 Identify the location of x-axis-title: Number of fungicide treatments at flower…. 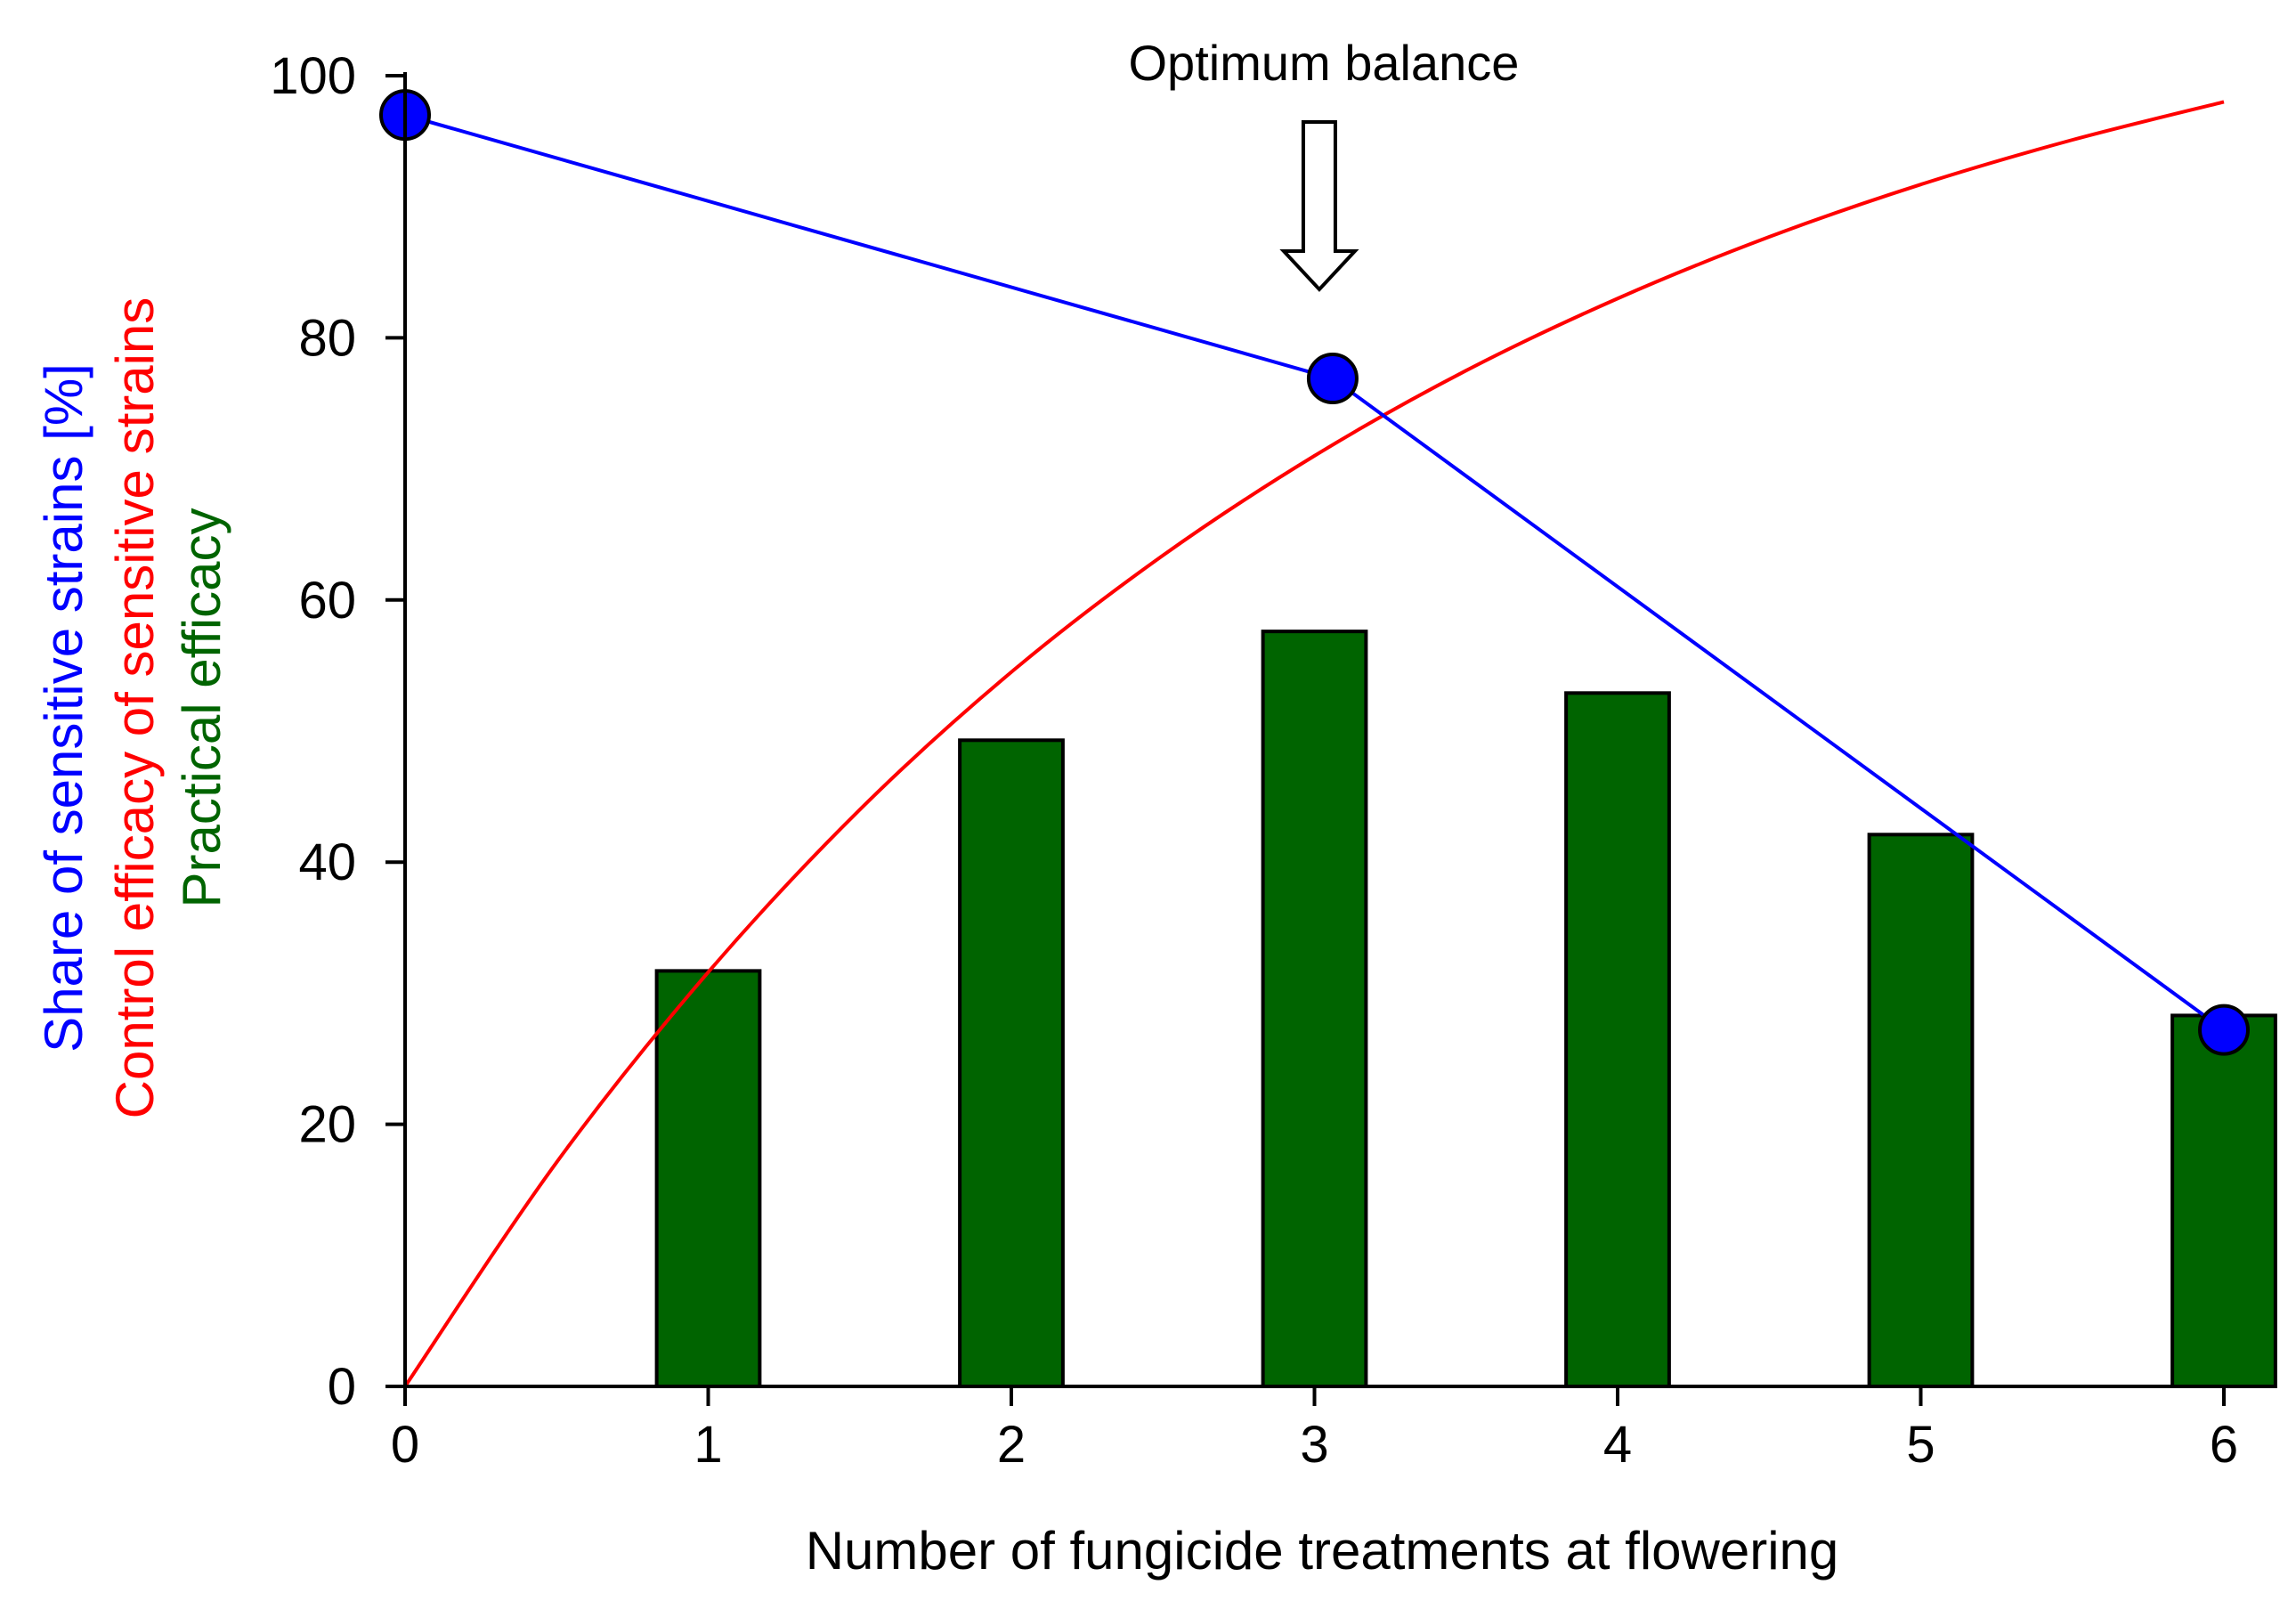
(1322, 1551).